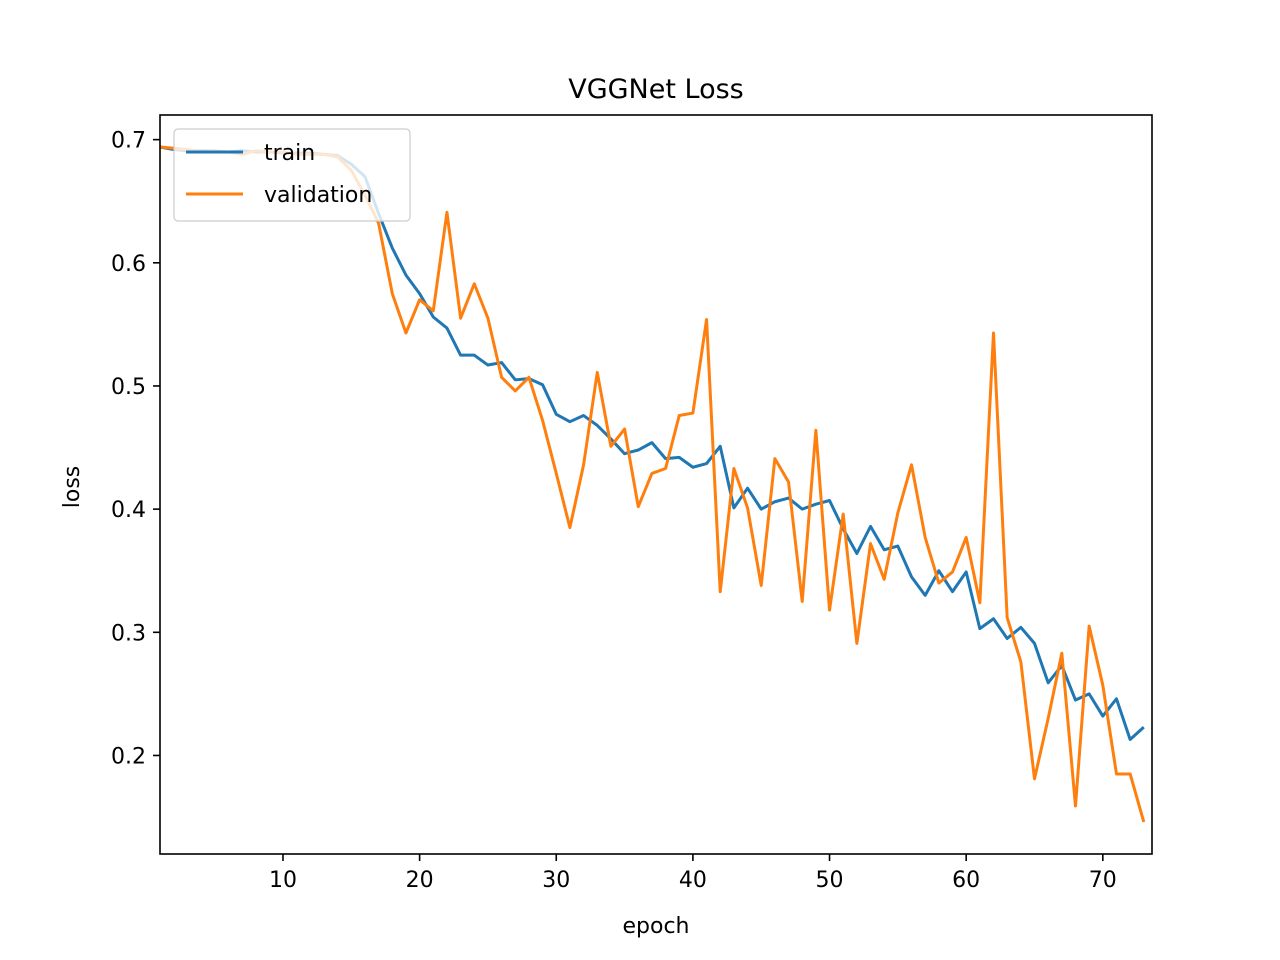 This screenshot has height=960, width=1280. I want to click on x-tick-label: 70, so click(1103, 880).